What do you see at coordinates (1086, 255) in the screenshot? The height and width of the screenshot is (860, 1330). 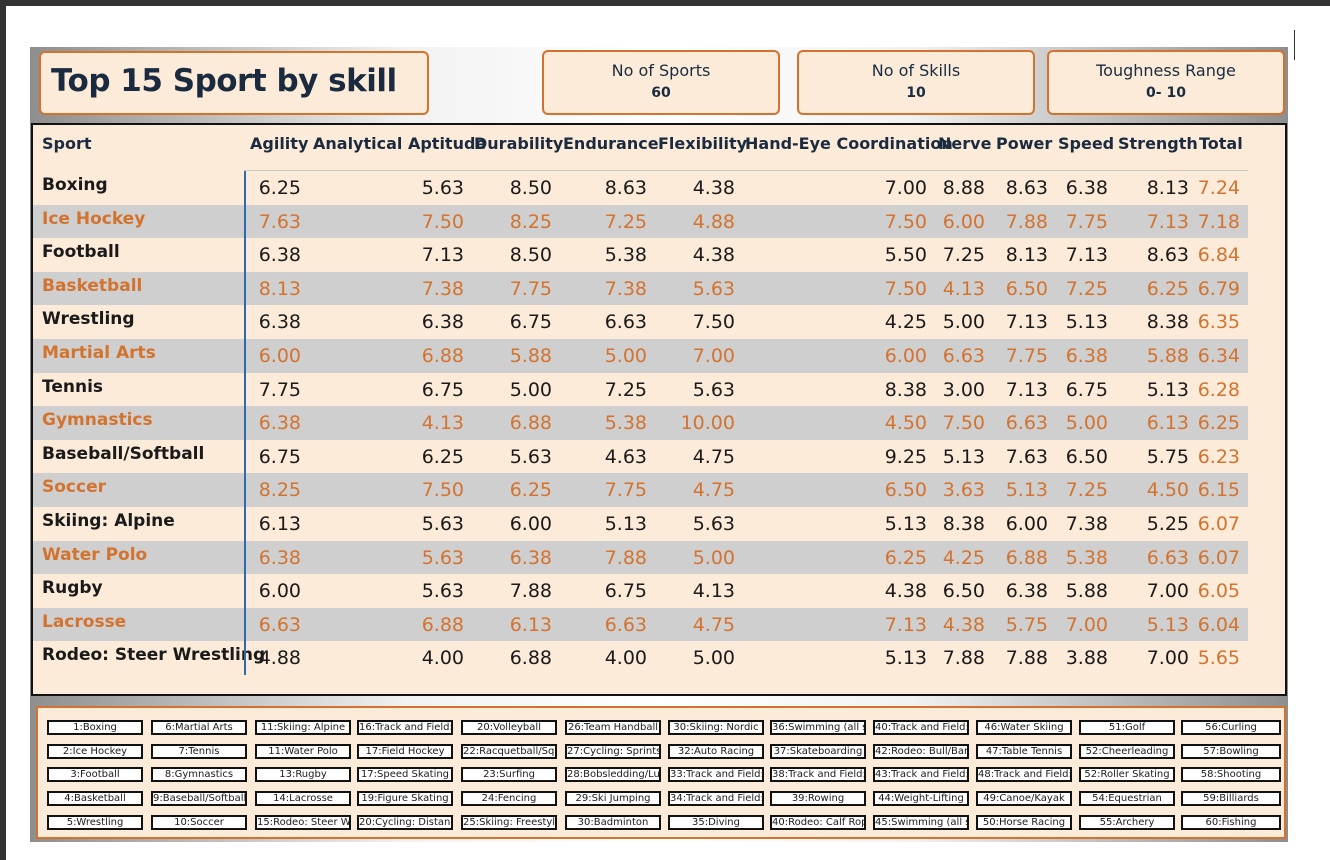 I see `skill-value: 7.13` at bounding box center [1086, 255].